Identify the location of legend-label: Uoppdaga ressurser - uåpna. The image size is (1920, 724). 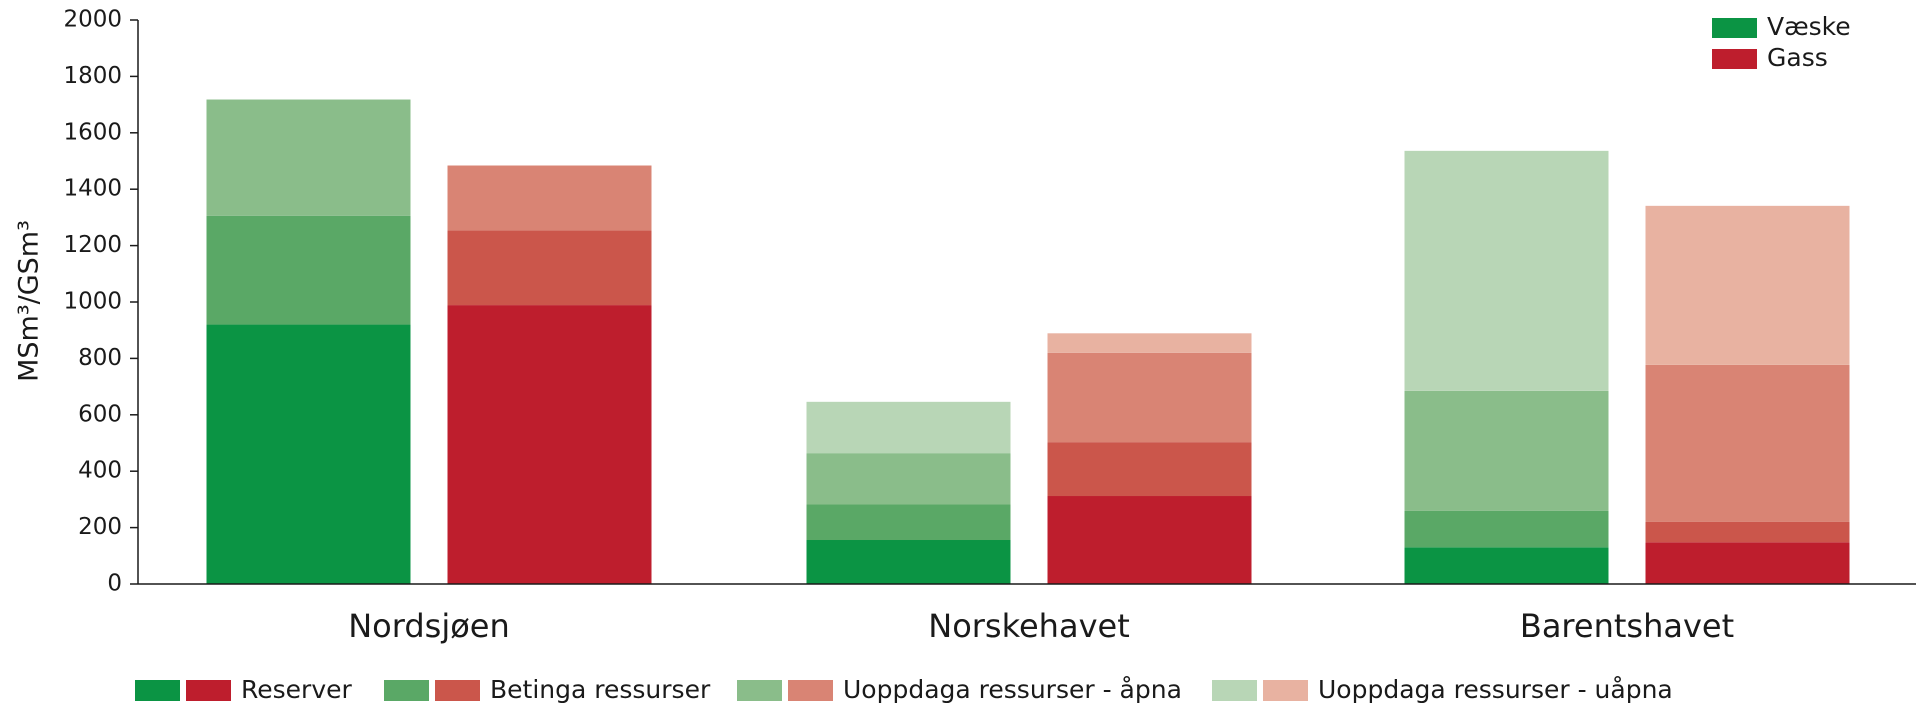
(1495, 689).